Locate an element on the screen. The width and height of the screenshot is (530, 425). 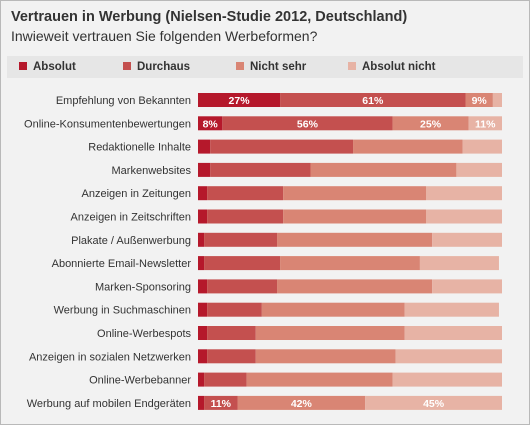
data-label-online-konsumentenbewertungen-absolut: 8% is located at coordinates (211, 124).